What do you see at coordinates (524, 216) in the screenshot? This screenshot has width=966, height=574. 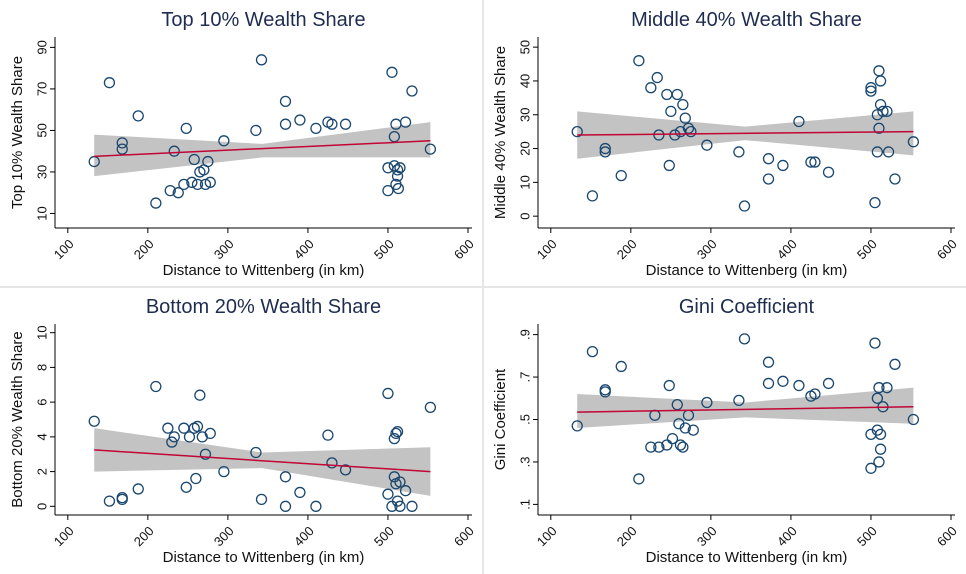 I see `y-tick-label: 0` at bounding box center [524, 216].